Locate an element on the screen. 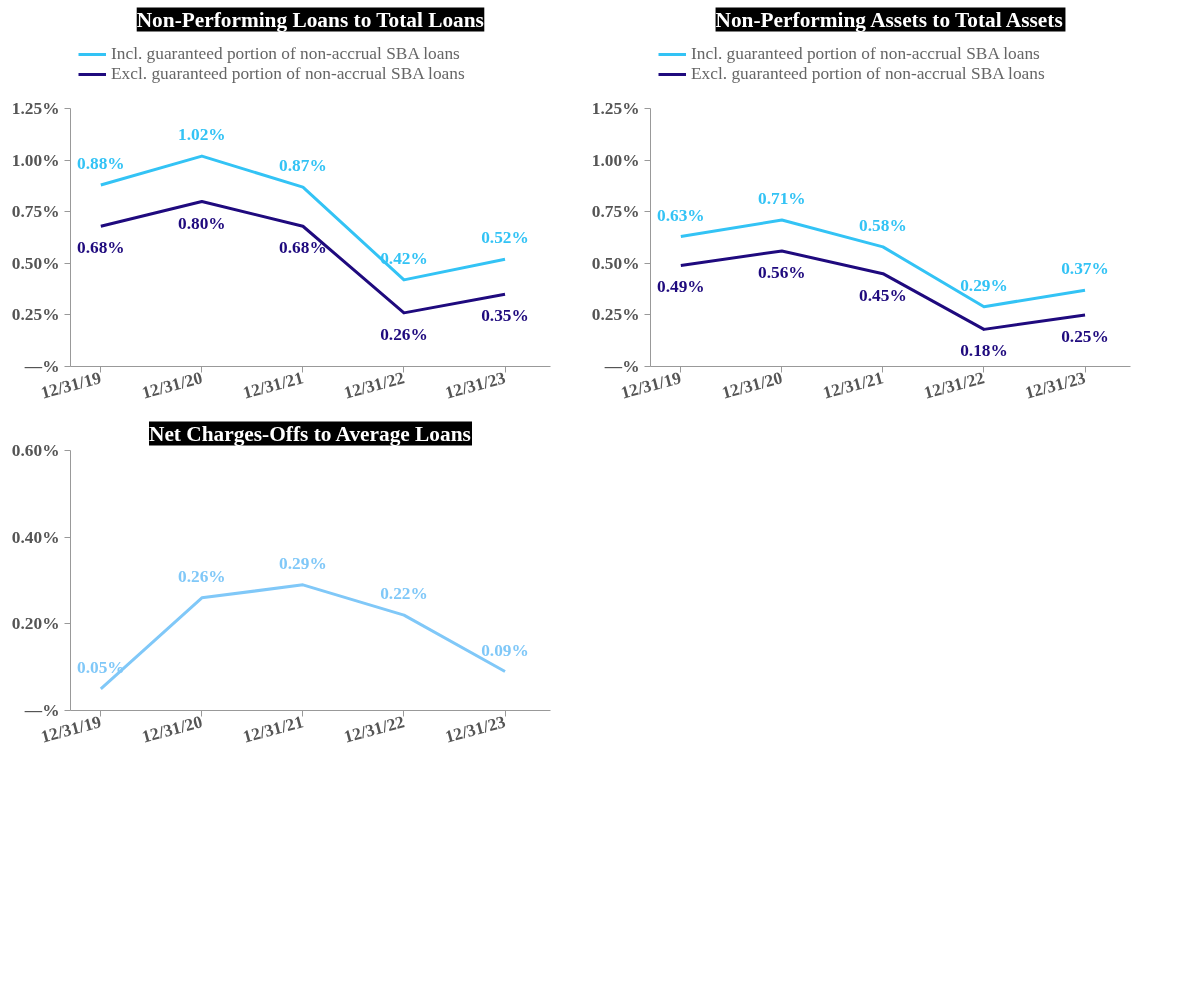 This screenshot has height=1001, width=1188. y-tick-label: 0.40% is located at coordinates (35, 537).